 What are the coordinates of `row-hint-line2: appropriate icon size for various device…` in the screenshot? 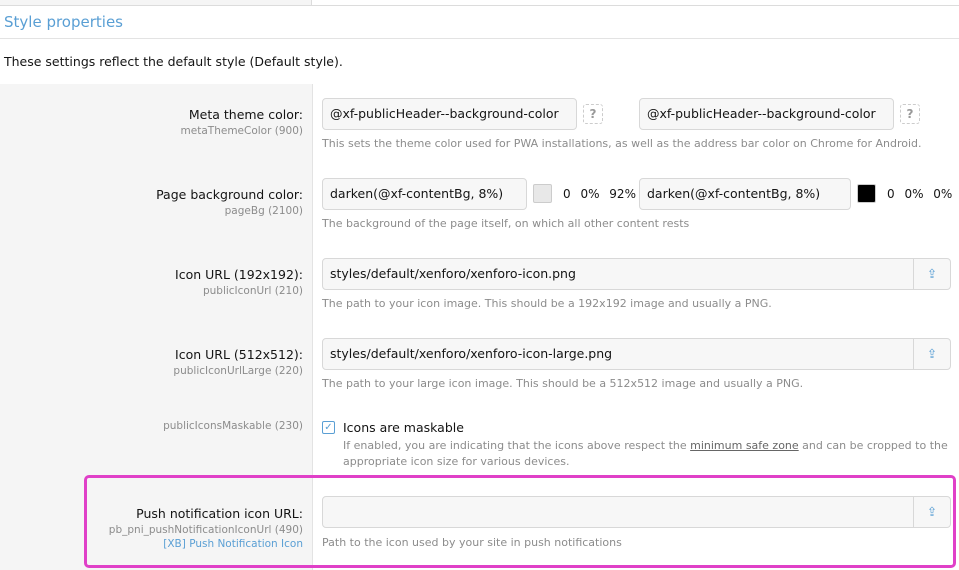 It's located at (456, 461).